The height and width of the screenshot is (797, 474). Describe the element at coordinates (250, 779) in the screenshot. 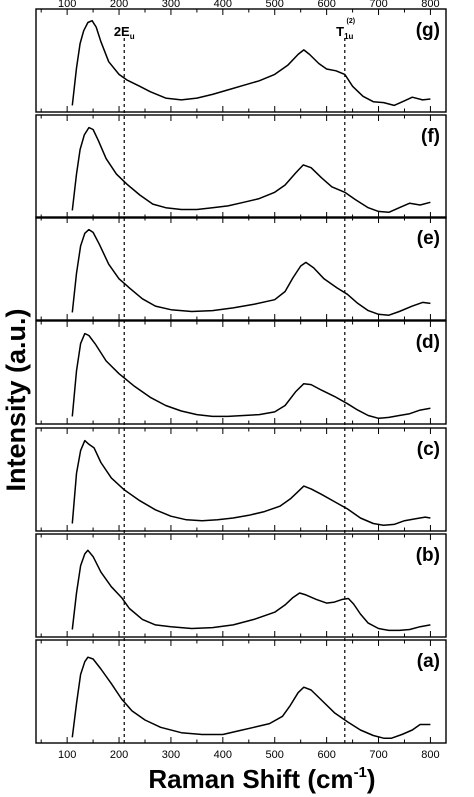

I see `x-axis-label-text: Raman Shift (cm` at that location.